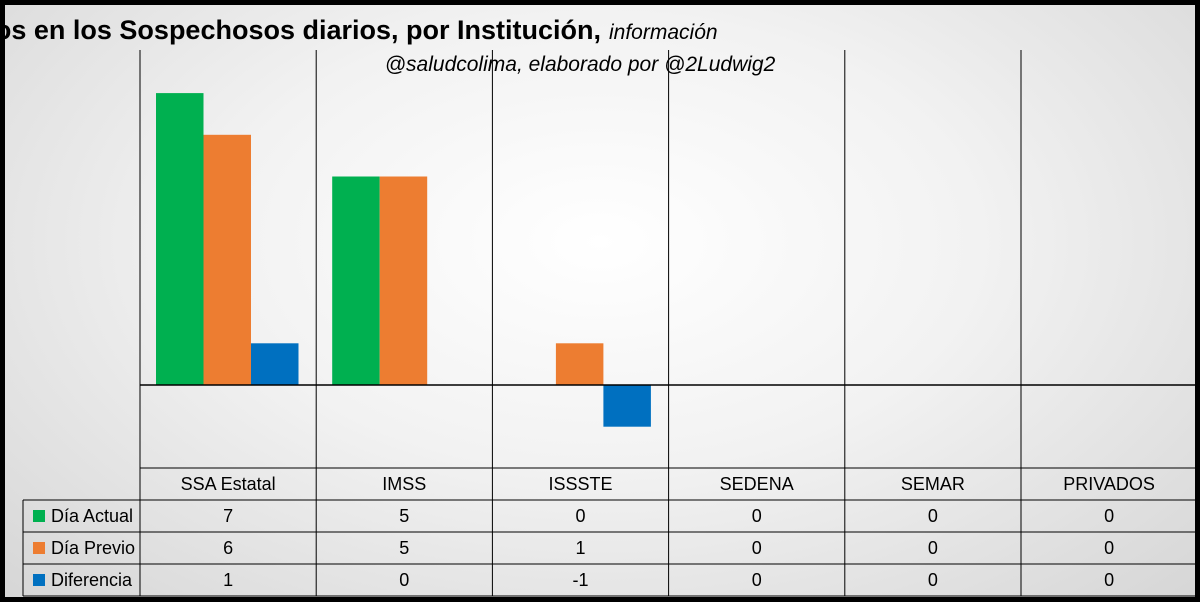 Image resolution: width=1200 pixels, height=602 pixels. I want to click on category-label: IMSS, so click(404, 484).